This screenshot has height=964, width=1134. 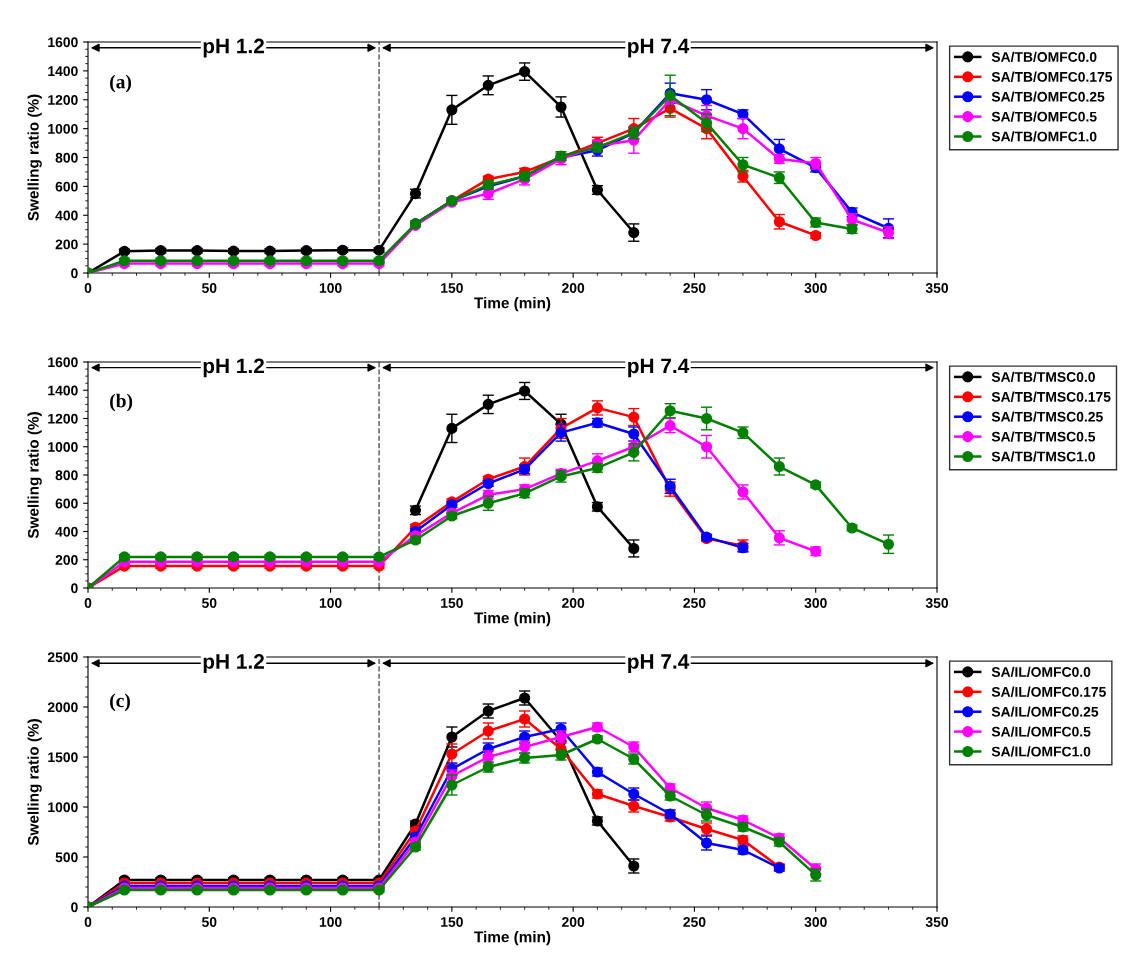 I want to click on legend-label: SA/TB/TMSC0.0, so click(x=1043, y=377).